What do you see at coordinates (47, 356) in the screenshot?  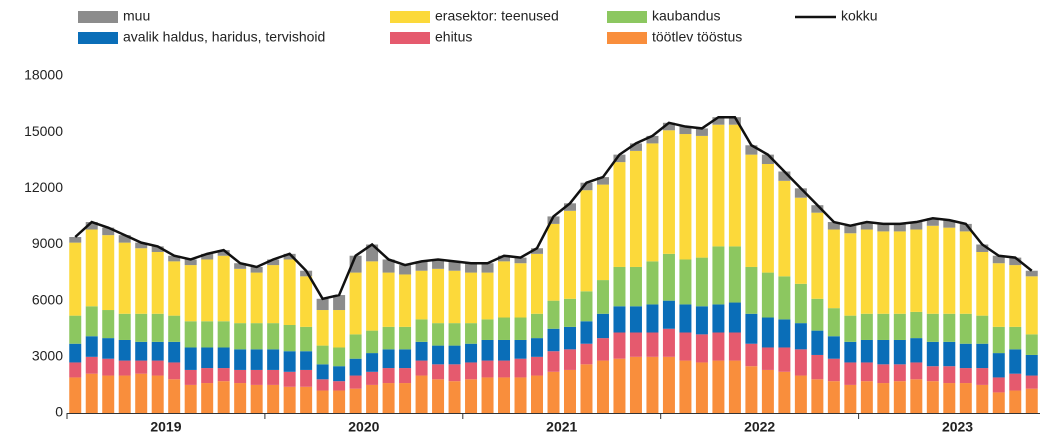 I see `y-tick-label: 3000` at bounding box center [47, 356].